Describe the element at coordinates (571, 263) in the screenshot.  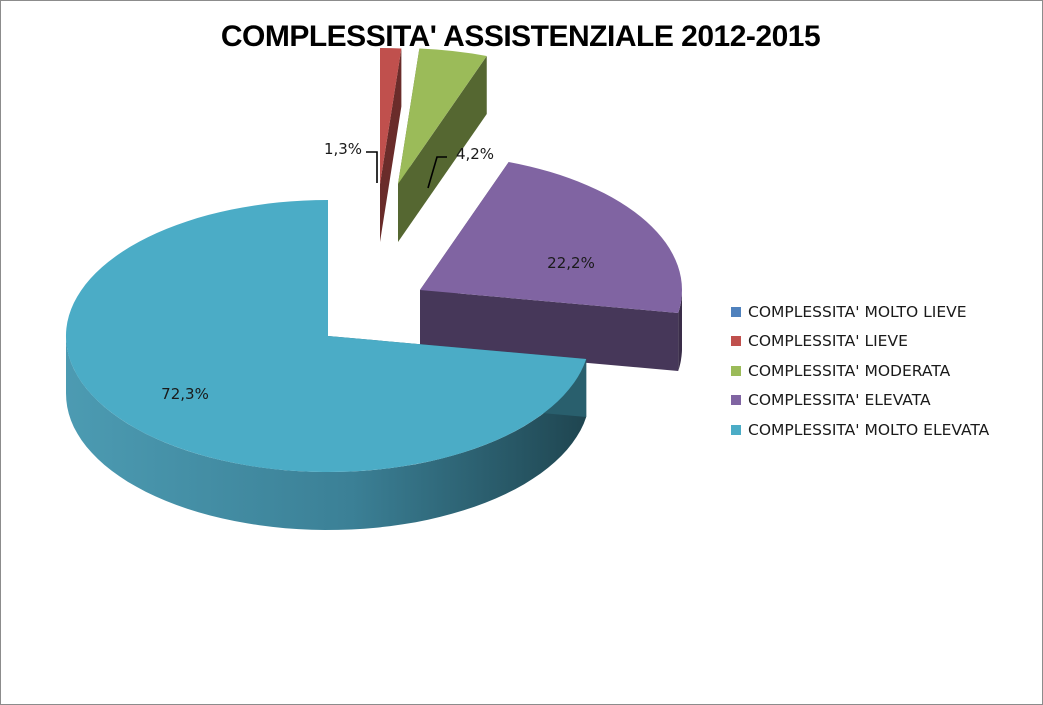
I see `data-label-3: 22,2%` at that location.